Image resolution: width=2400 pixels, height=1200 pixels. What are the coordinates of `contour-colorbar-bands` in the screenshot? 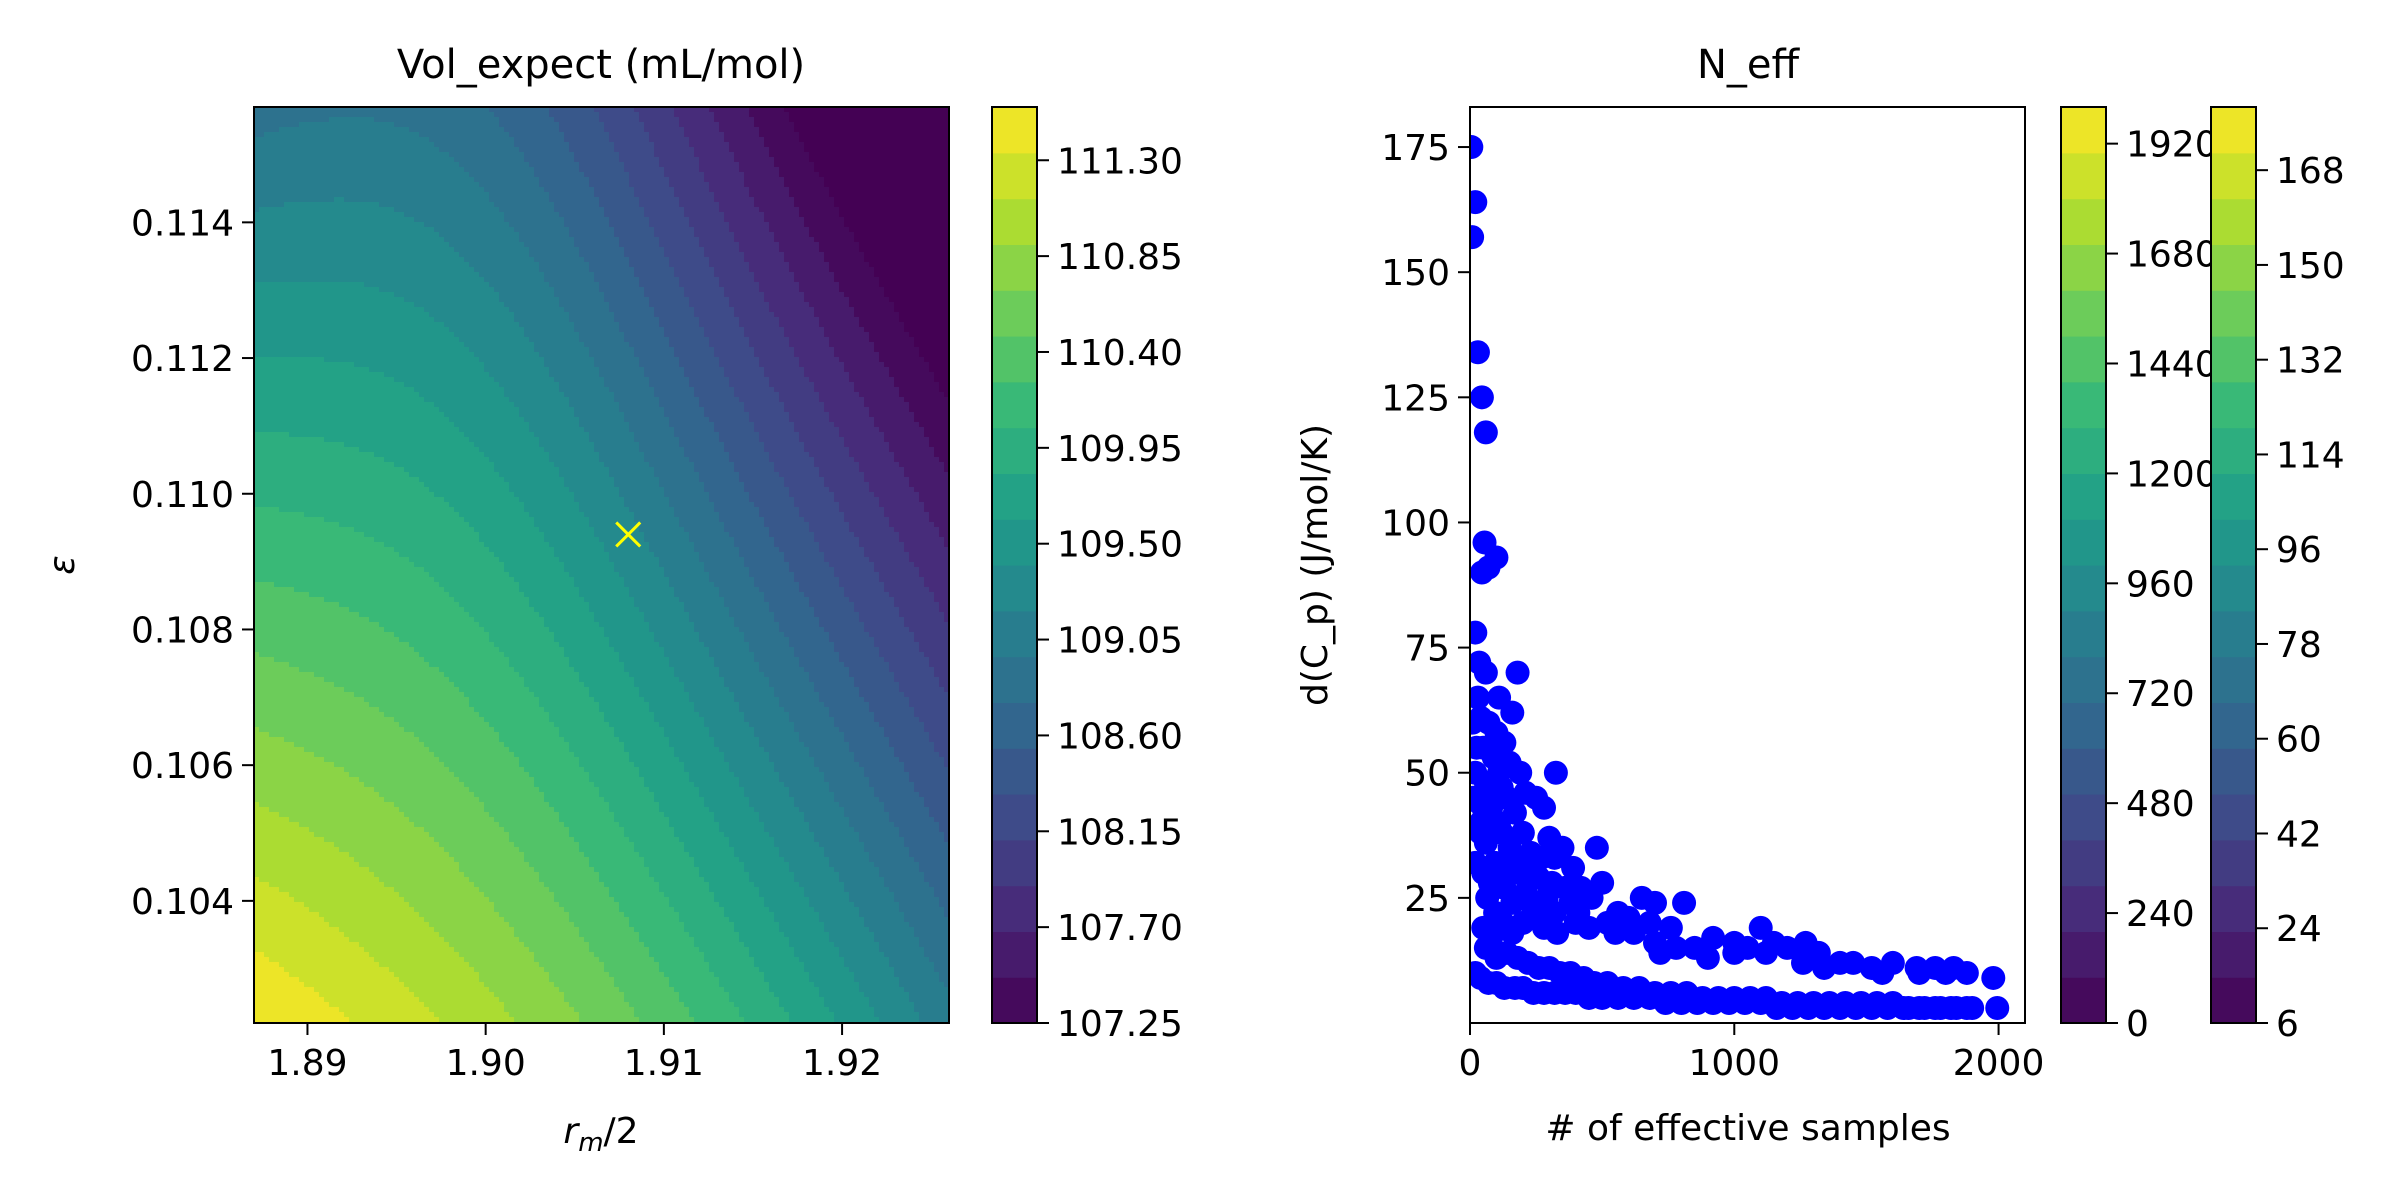 It's located at (1014, 565).